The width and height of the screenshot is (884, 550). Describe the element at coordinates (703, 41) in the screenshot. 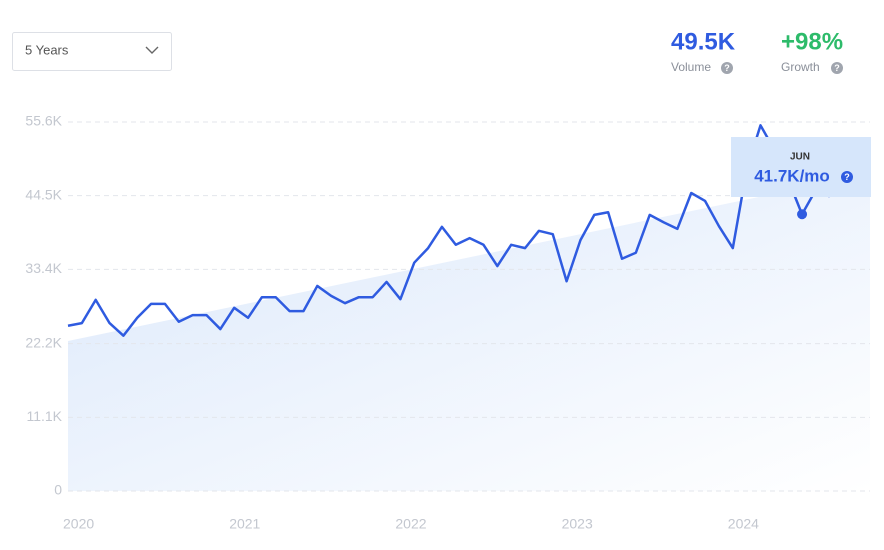

I see `volume-value: 49.5K` at that location.